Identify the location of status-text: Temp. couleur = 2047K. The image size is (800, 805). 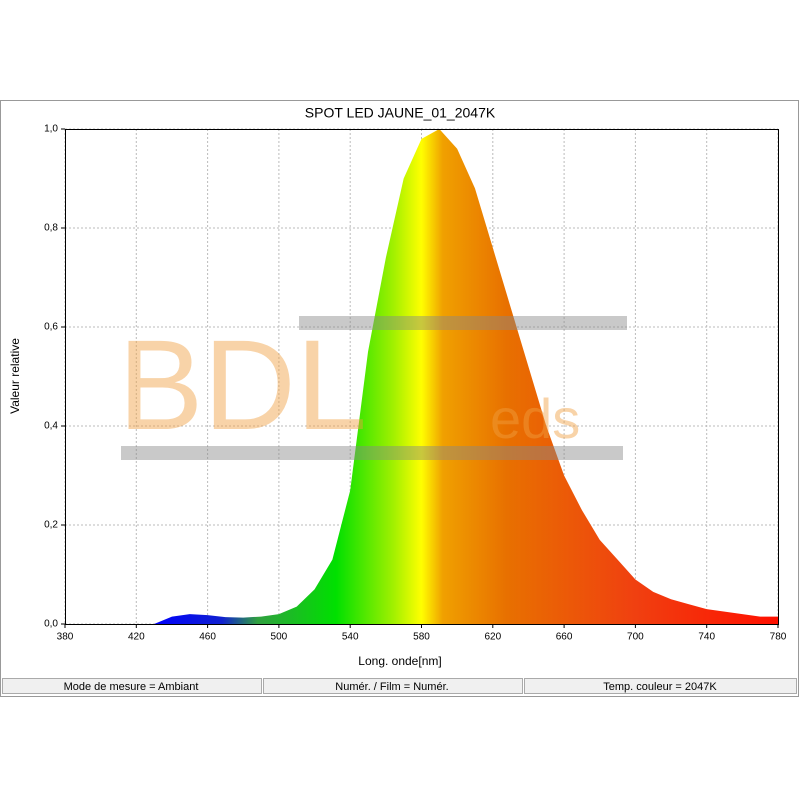
(660, 687).